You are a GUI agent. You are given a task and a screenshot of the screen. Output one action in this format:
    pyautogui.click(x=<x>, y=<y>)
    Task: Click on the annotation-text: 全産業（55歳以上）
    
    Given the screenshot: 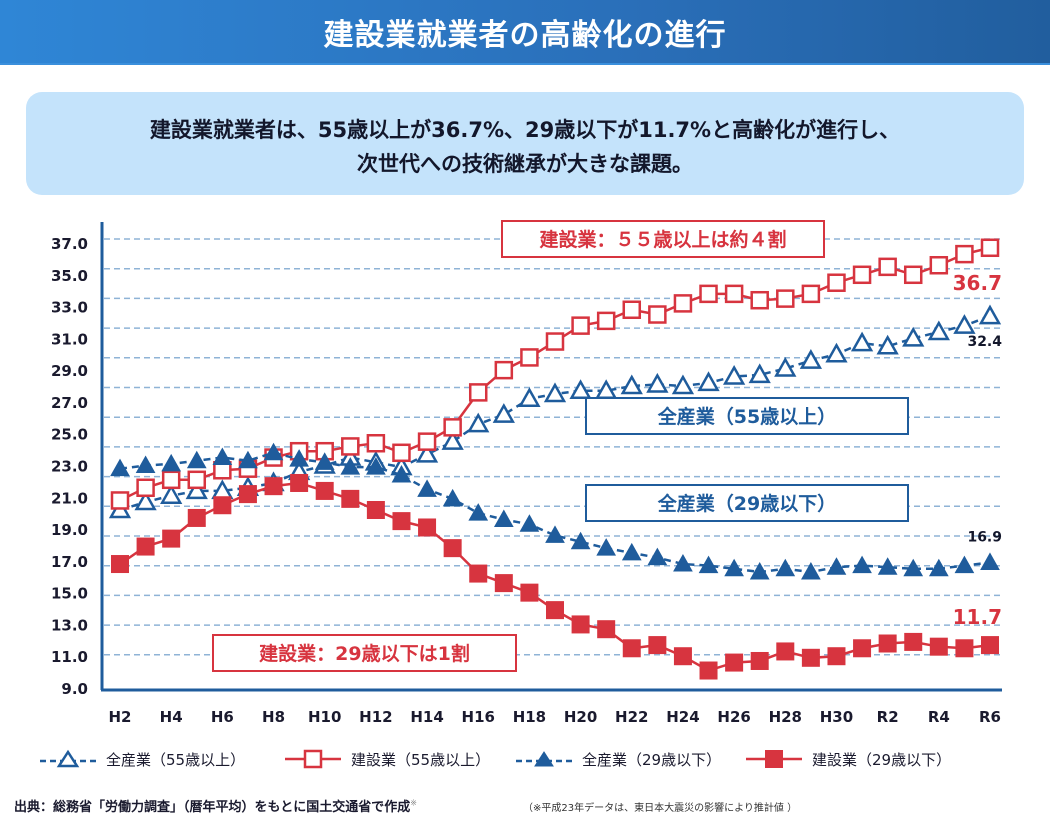 What is the action you would take?
    pyautogui.click(x=746, y=416)
    